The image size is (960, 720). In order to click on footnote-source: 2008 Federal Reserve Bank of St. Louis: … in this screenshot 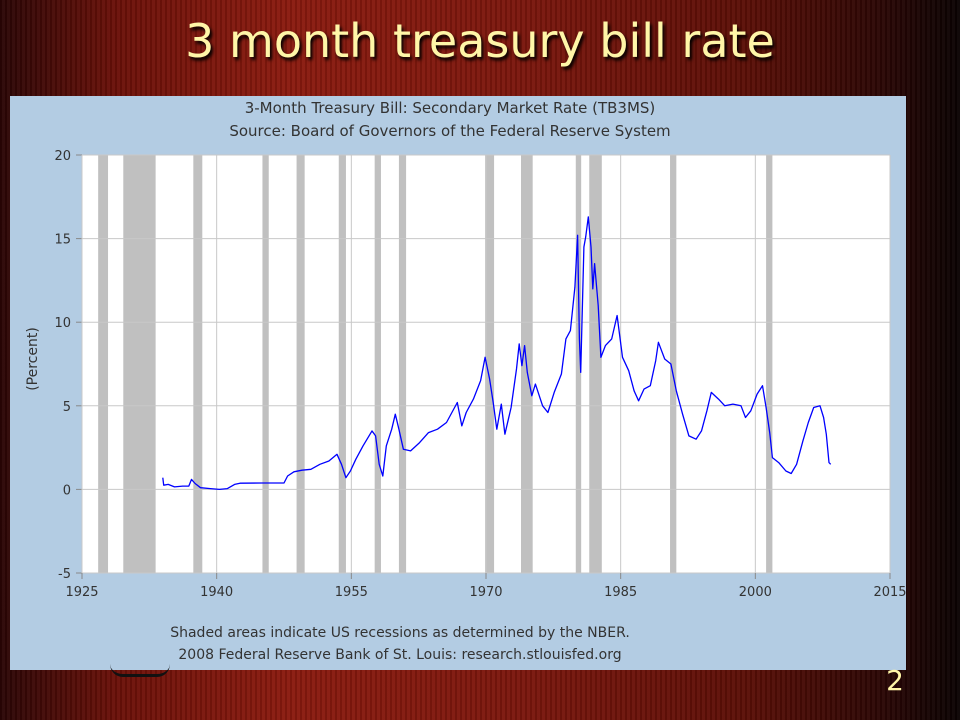, I will do `click(399, 655)`.